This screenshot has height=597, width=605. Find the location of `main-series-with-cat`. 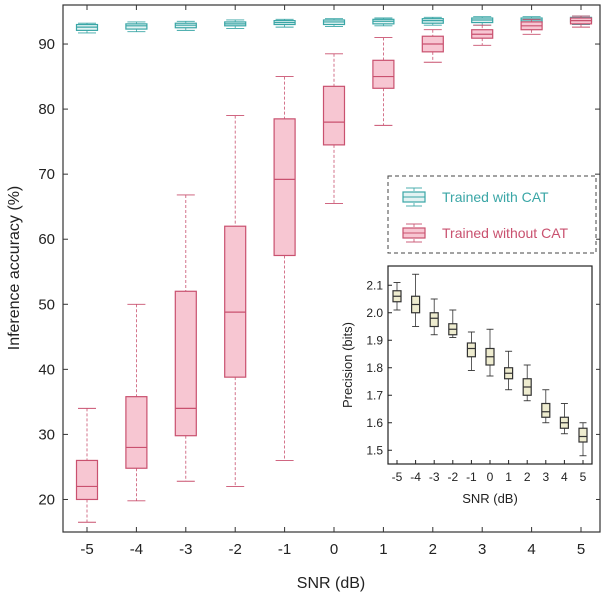

main-series-with-cat is located at coordinates (334, 24).